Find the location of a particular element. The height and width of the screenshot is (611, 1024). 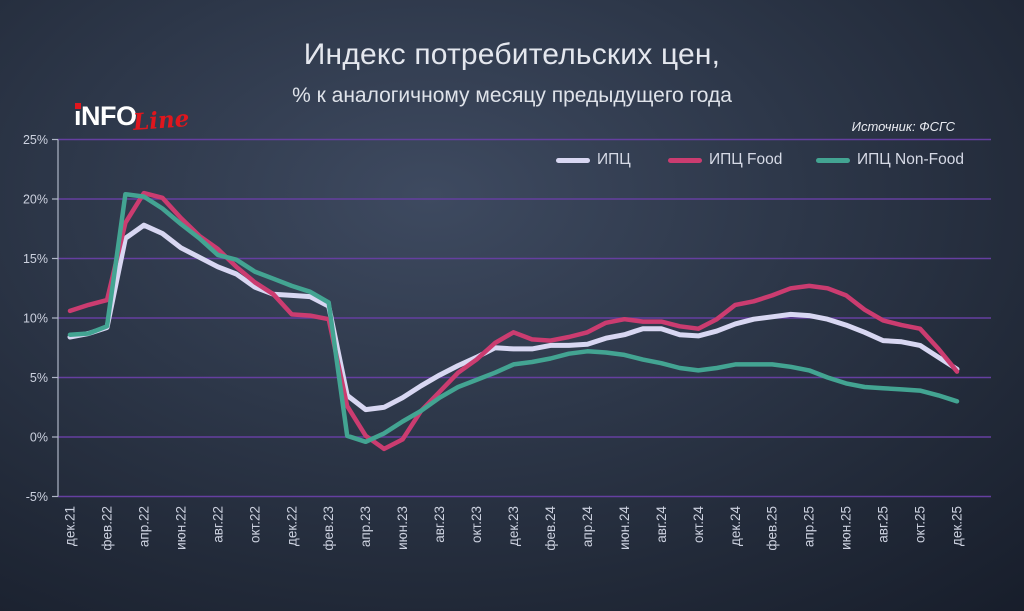

y-tick-label: 5% is located at coordinates (39, 378).